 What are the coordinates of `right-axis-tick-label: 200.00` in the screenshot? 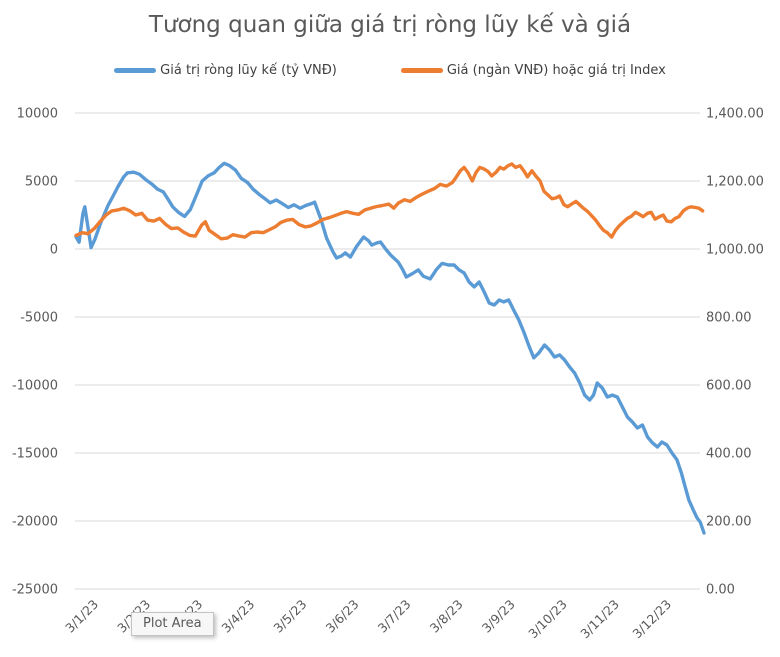 It's located at (729, 522).